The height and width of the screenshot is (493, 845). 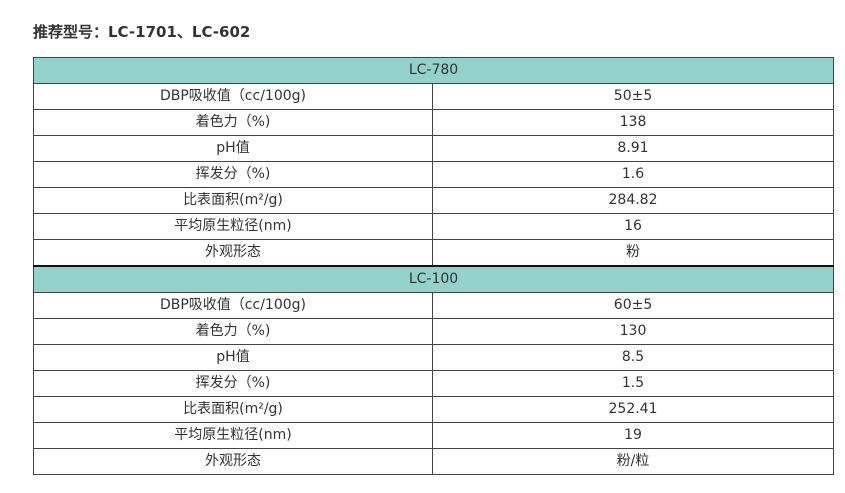 I want to click on model-row: LC-780, so click(x=433, y=70).